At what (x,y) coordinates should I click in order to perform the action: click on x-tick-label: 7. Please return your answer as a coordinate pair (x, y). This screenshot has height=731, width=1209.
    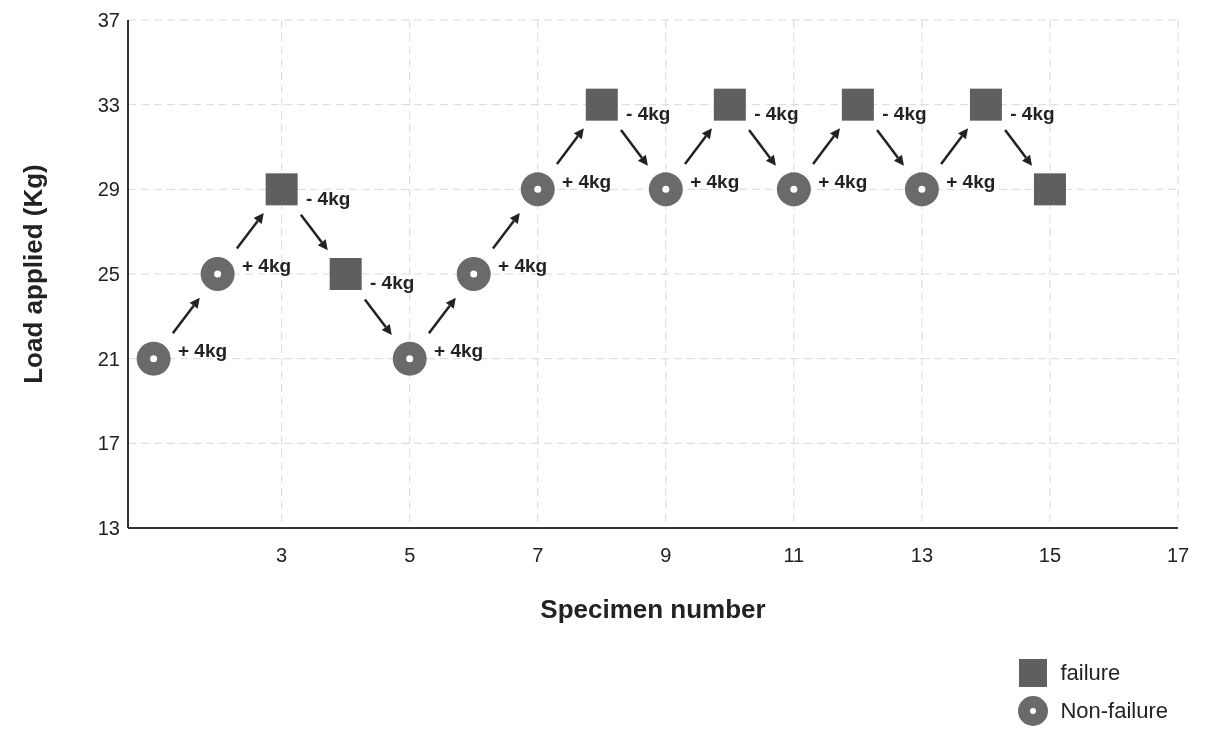
    Looking at the image, I should click on (538, 555).